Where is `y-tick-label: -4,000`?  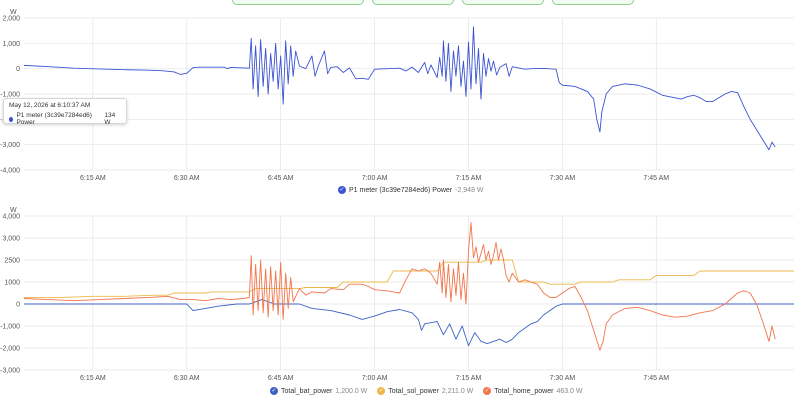
y-tick-label: -4,000 is located at coordinates (10, 171).